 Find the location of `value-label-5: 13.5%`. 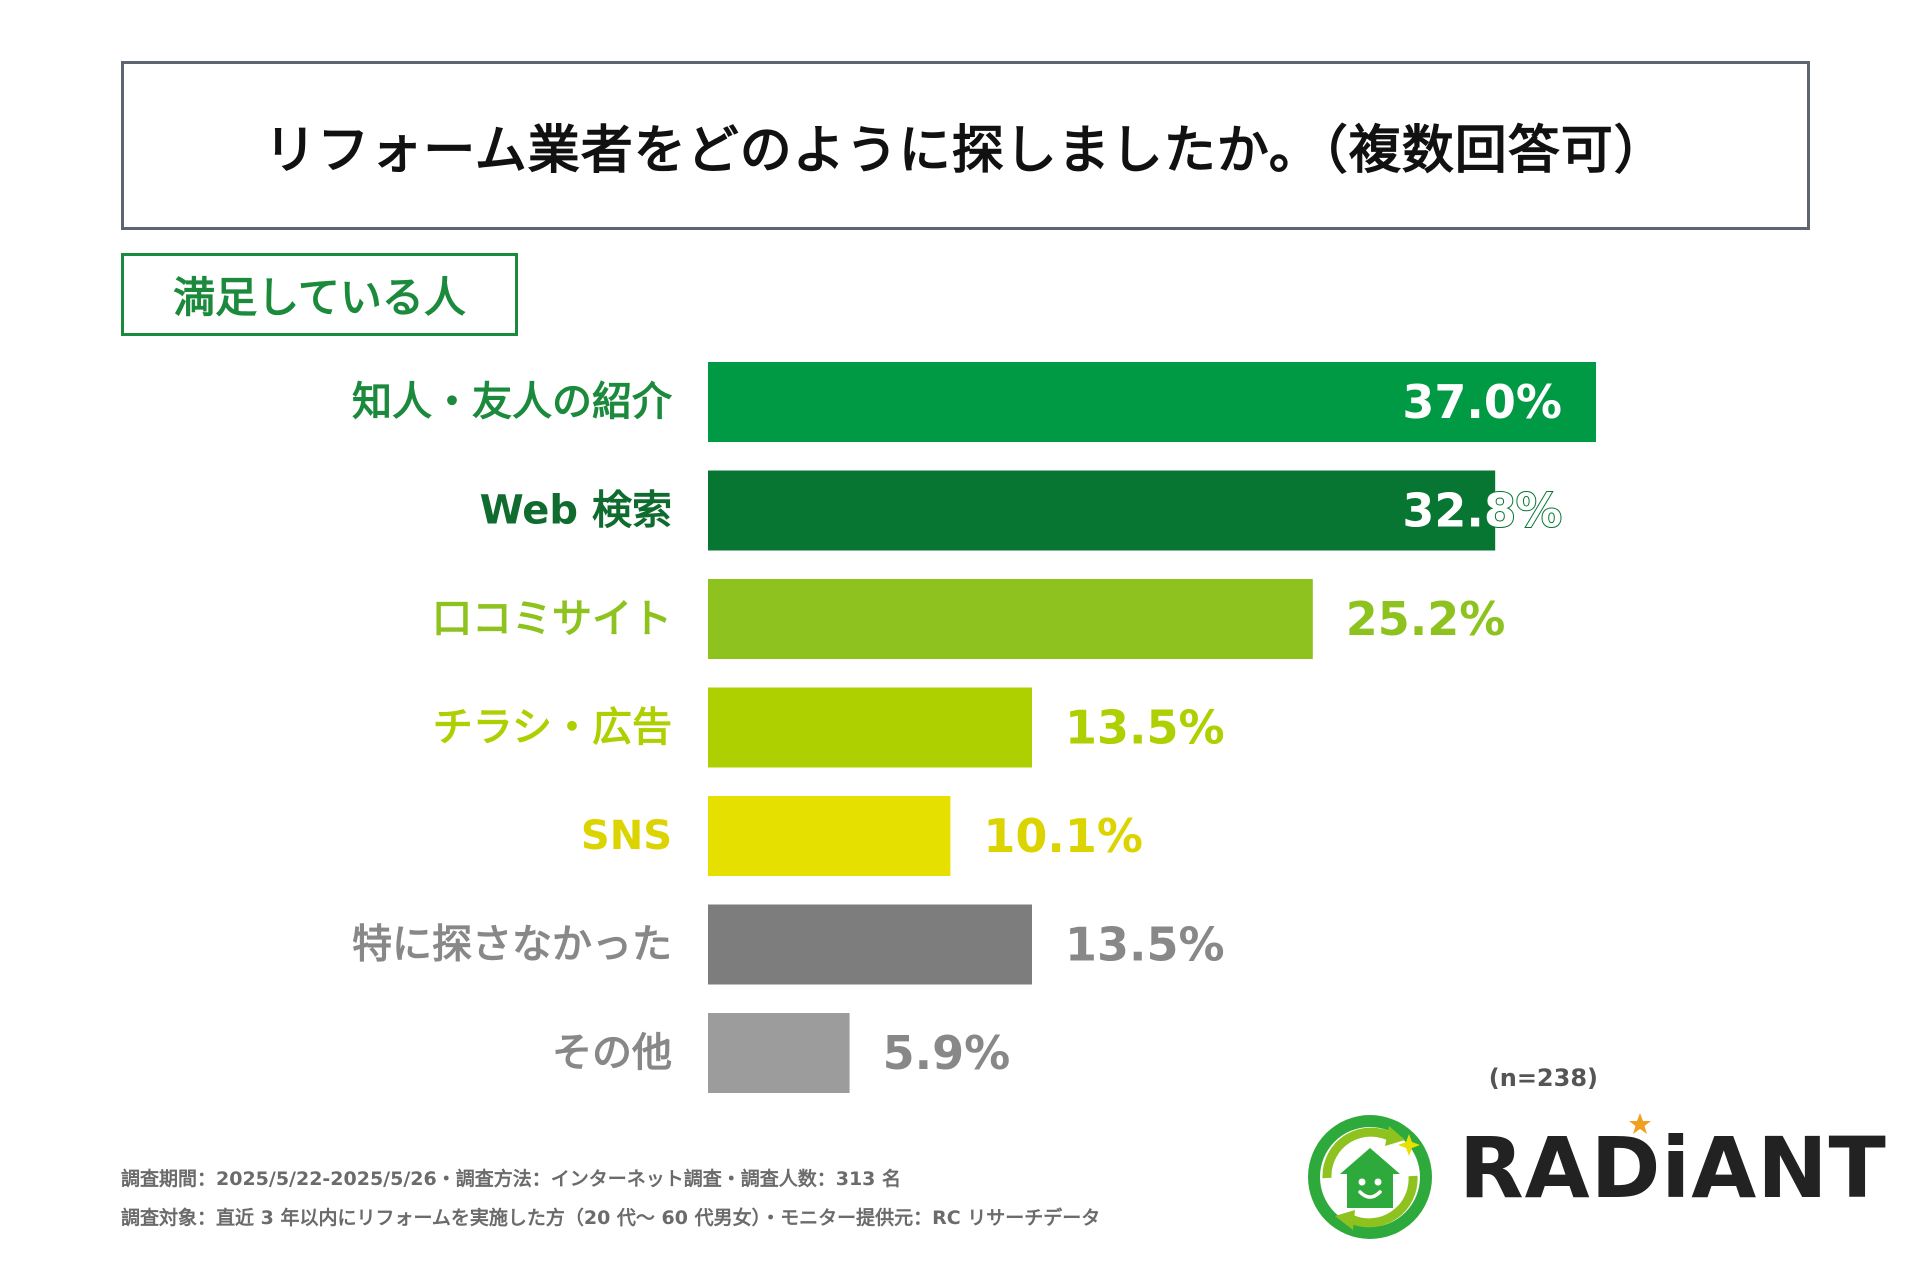

value-label-5: 13.5% is located at coordinates (1145, 945).